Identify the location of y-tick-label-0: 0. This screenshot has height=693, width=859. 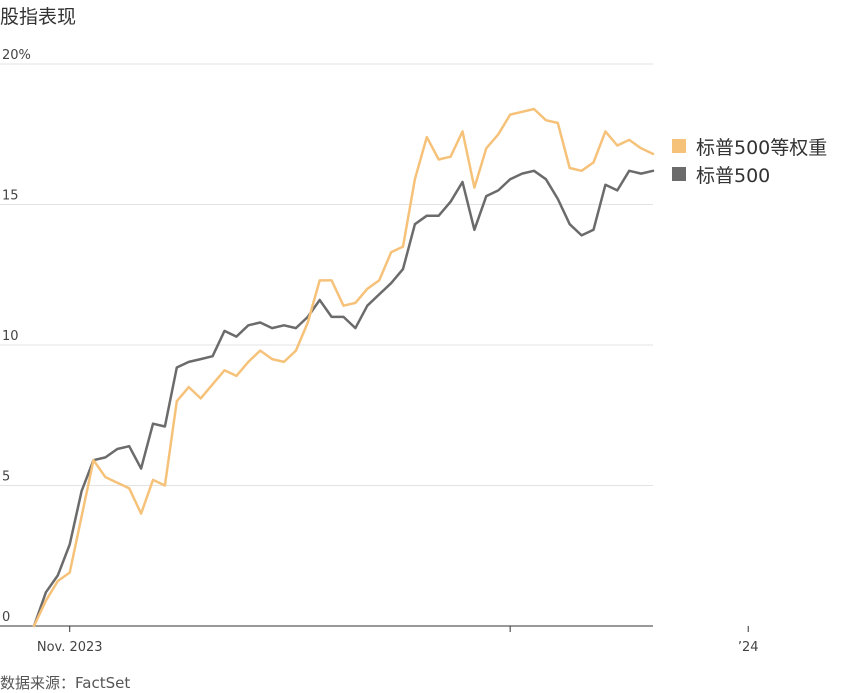
(6, 617).